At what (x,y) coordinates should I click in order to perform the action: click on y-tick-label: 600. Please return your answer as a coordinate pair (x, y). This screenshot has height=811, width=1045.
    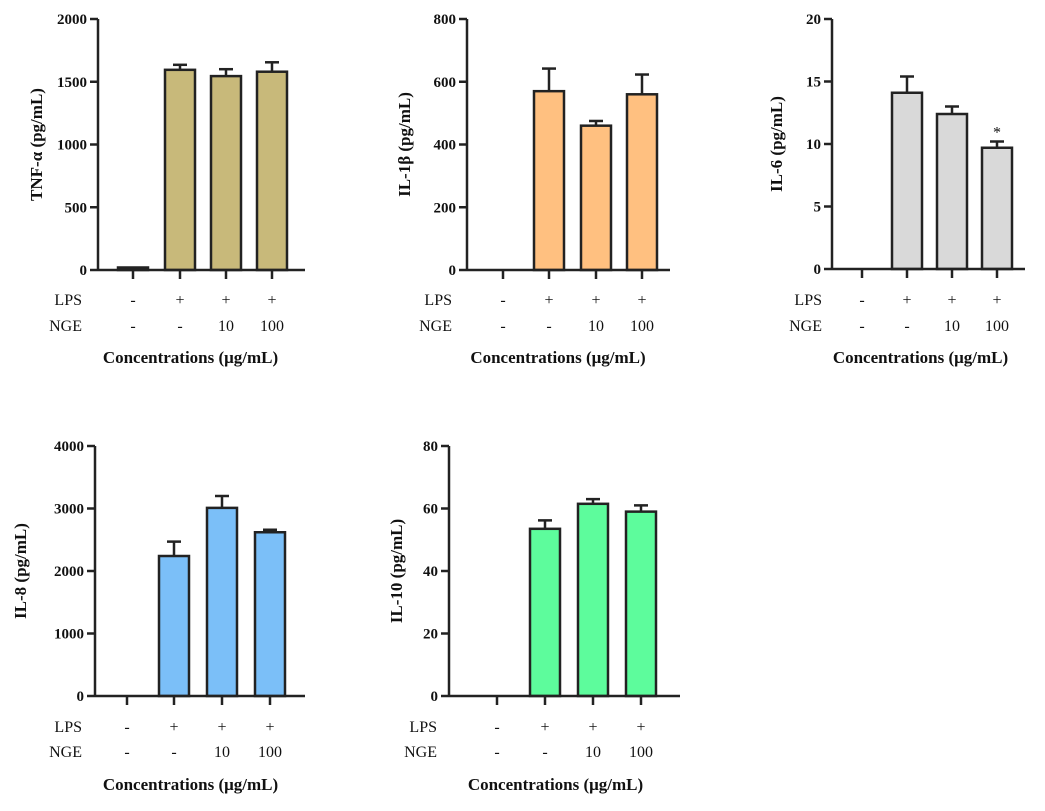
    Looking at the image, I should click on (445, 83).